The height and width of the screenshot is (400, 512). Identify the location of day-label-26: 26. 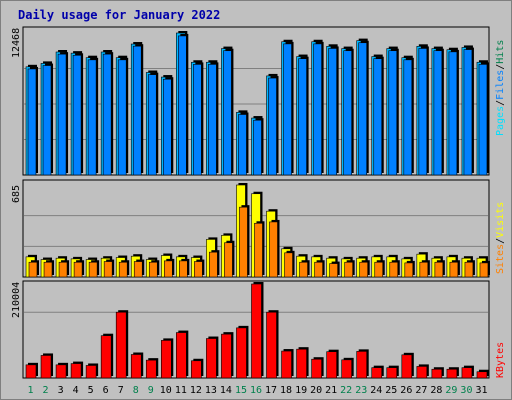
(406, 390).